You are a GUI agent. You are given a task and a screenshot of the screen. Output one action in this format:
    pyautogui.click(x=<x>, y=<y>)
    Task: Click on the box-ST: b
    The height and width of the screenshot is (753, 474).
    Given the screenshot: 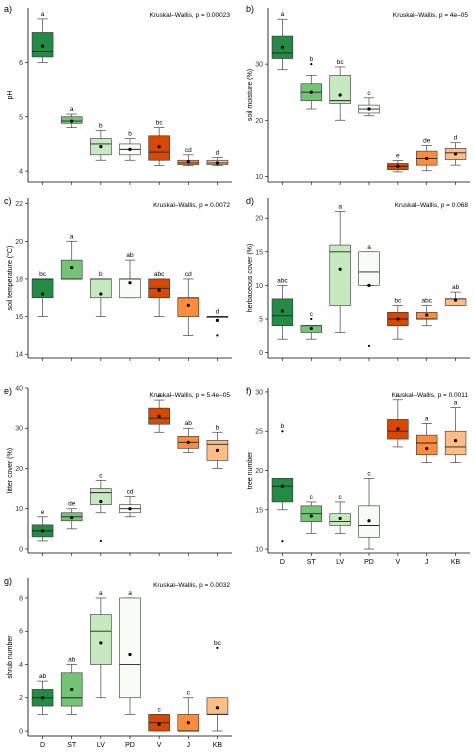 What is the action you would take?
    pyautogui.click(x=311, y=83)
    